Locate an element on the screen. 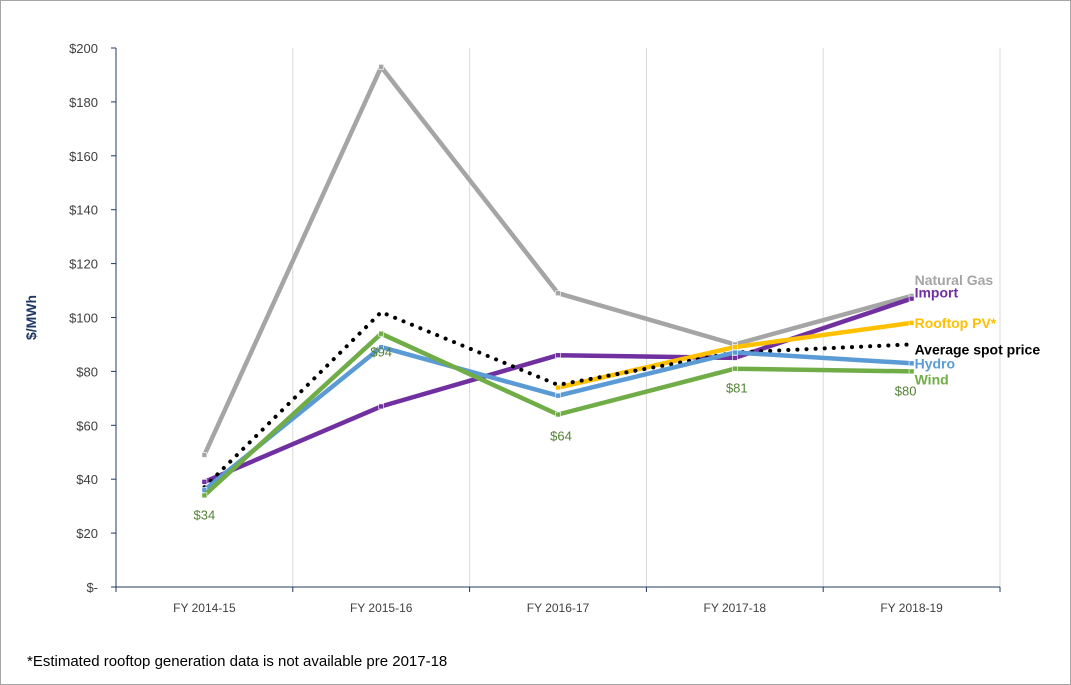  series-label-hydro: Hydro is located at coordinates (935, 363).